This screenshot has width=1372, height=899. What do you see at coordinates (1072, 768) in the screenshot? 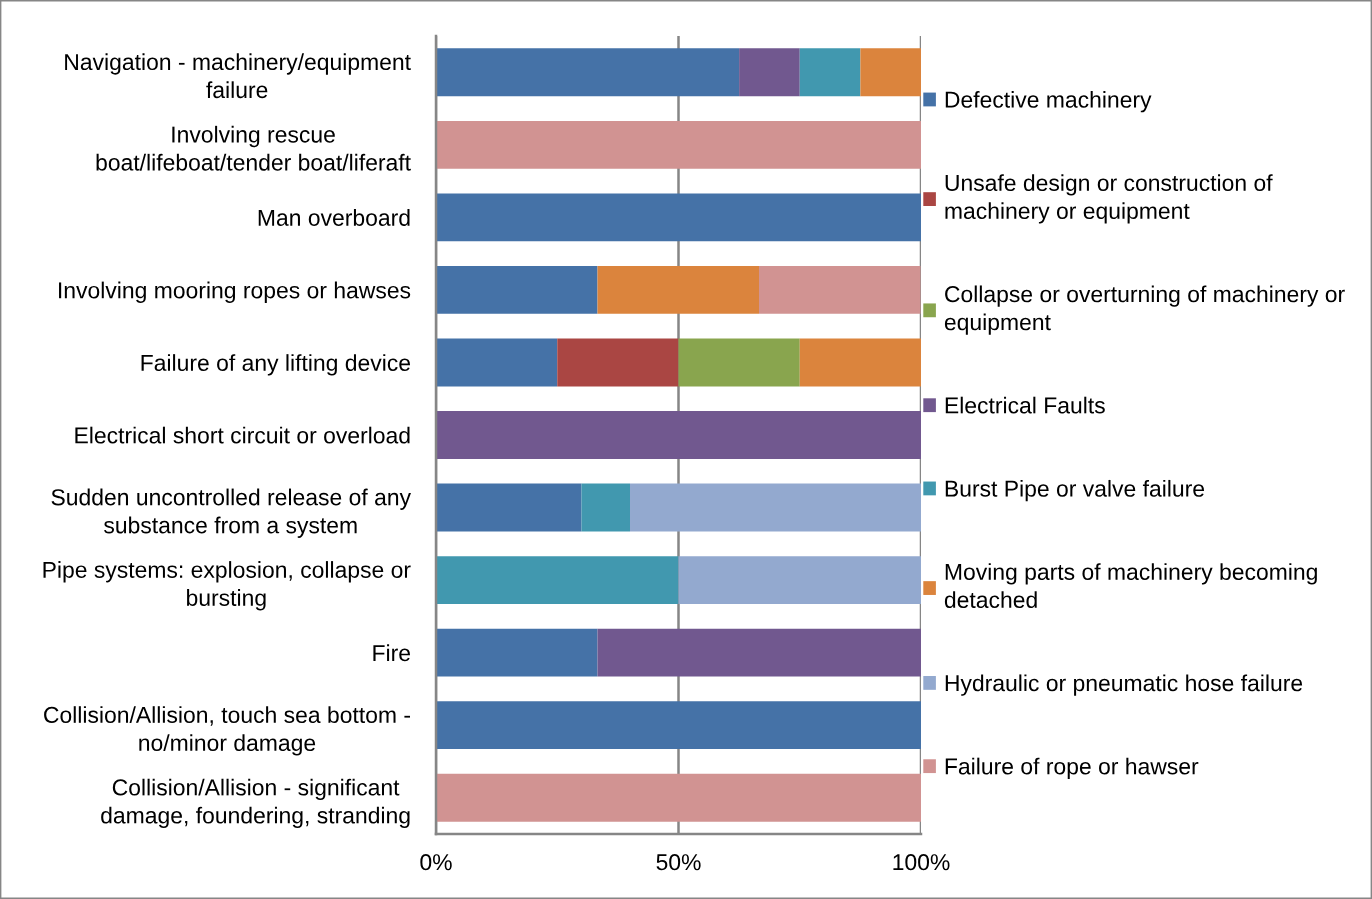
I see `legend-label: Failure of rope or hawser` at bounding box center [1072, 768].